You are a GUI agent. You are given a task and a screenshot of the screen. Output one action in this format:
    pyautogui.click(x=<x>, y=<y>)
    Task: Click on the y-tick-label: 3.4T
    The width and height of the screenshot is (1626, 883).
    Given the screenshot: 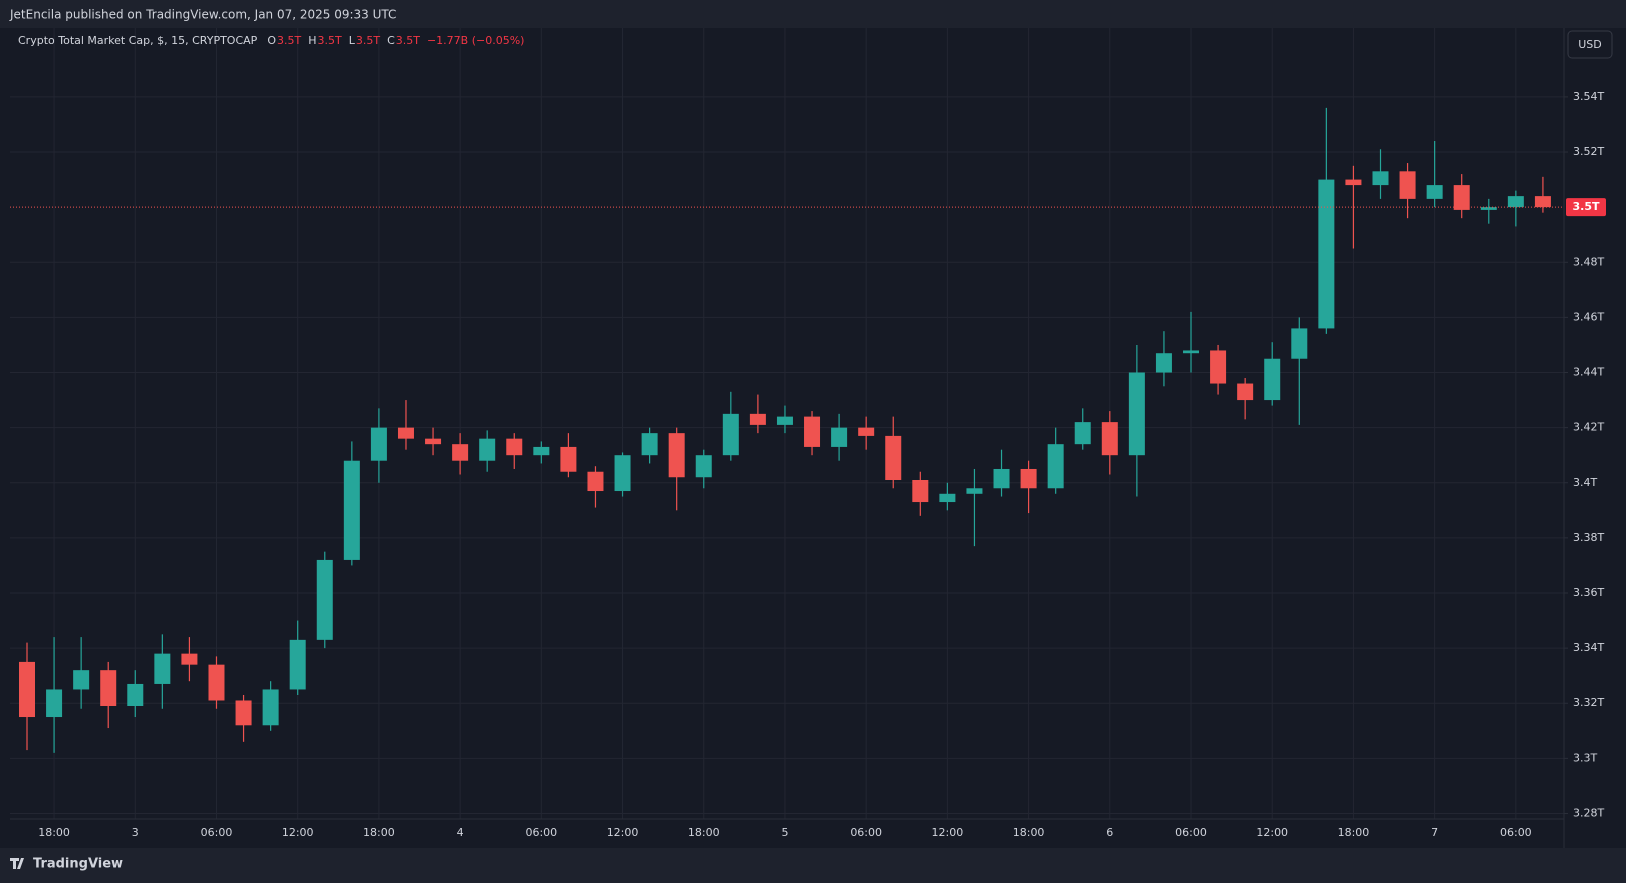 What is the action you would take?
    pyautogui.click(x=1585, y=482)
    